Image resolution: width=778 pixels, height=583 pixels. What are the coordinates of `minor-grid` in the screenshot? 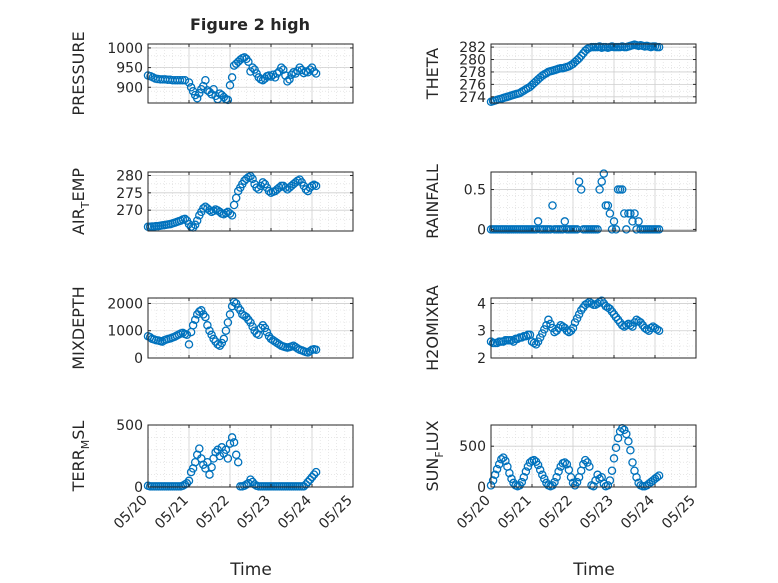 It's located at (250, 328).